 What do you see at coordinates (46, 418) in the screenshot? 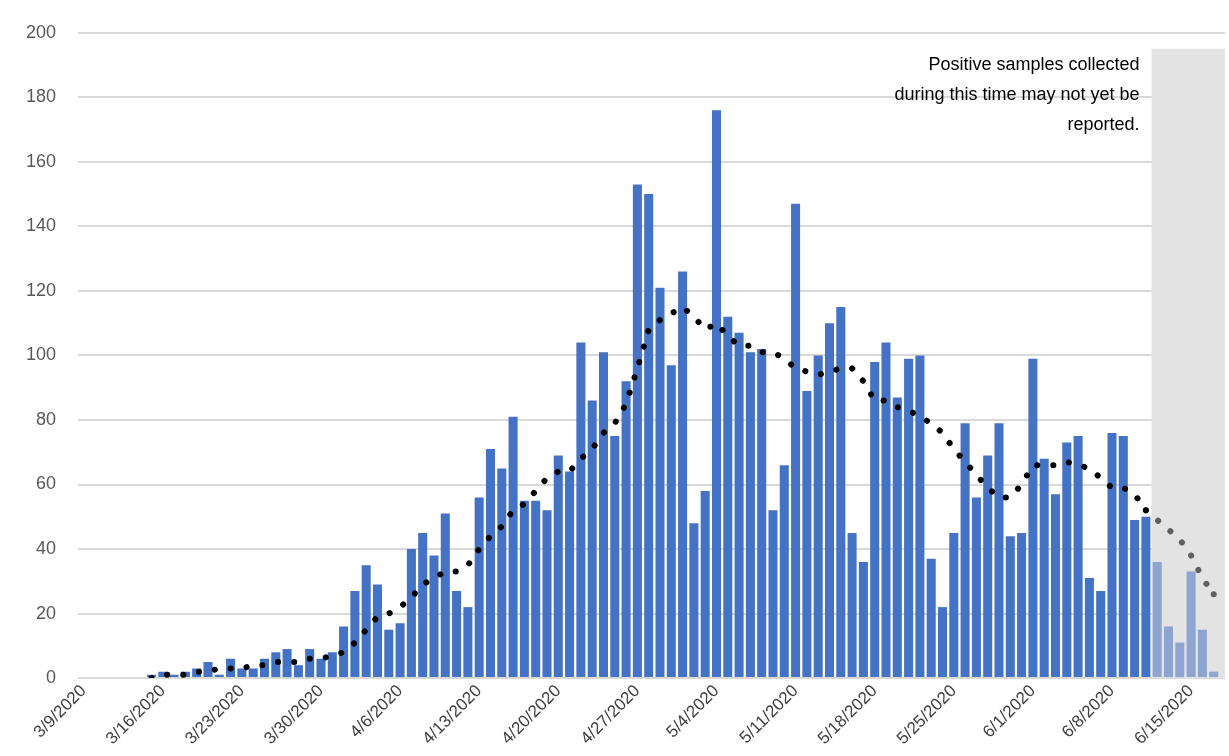
I see `y-tick-label: 80` at bounding box center [46, 418].